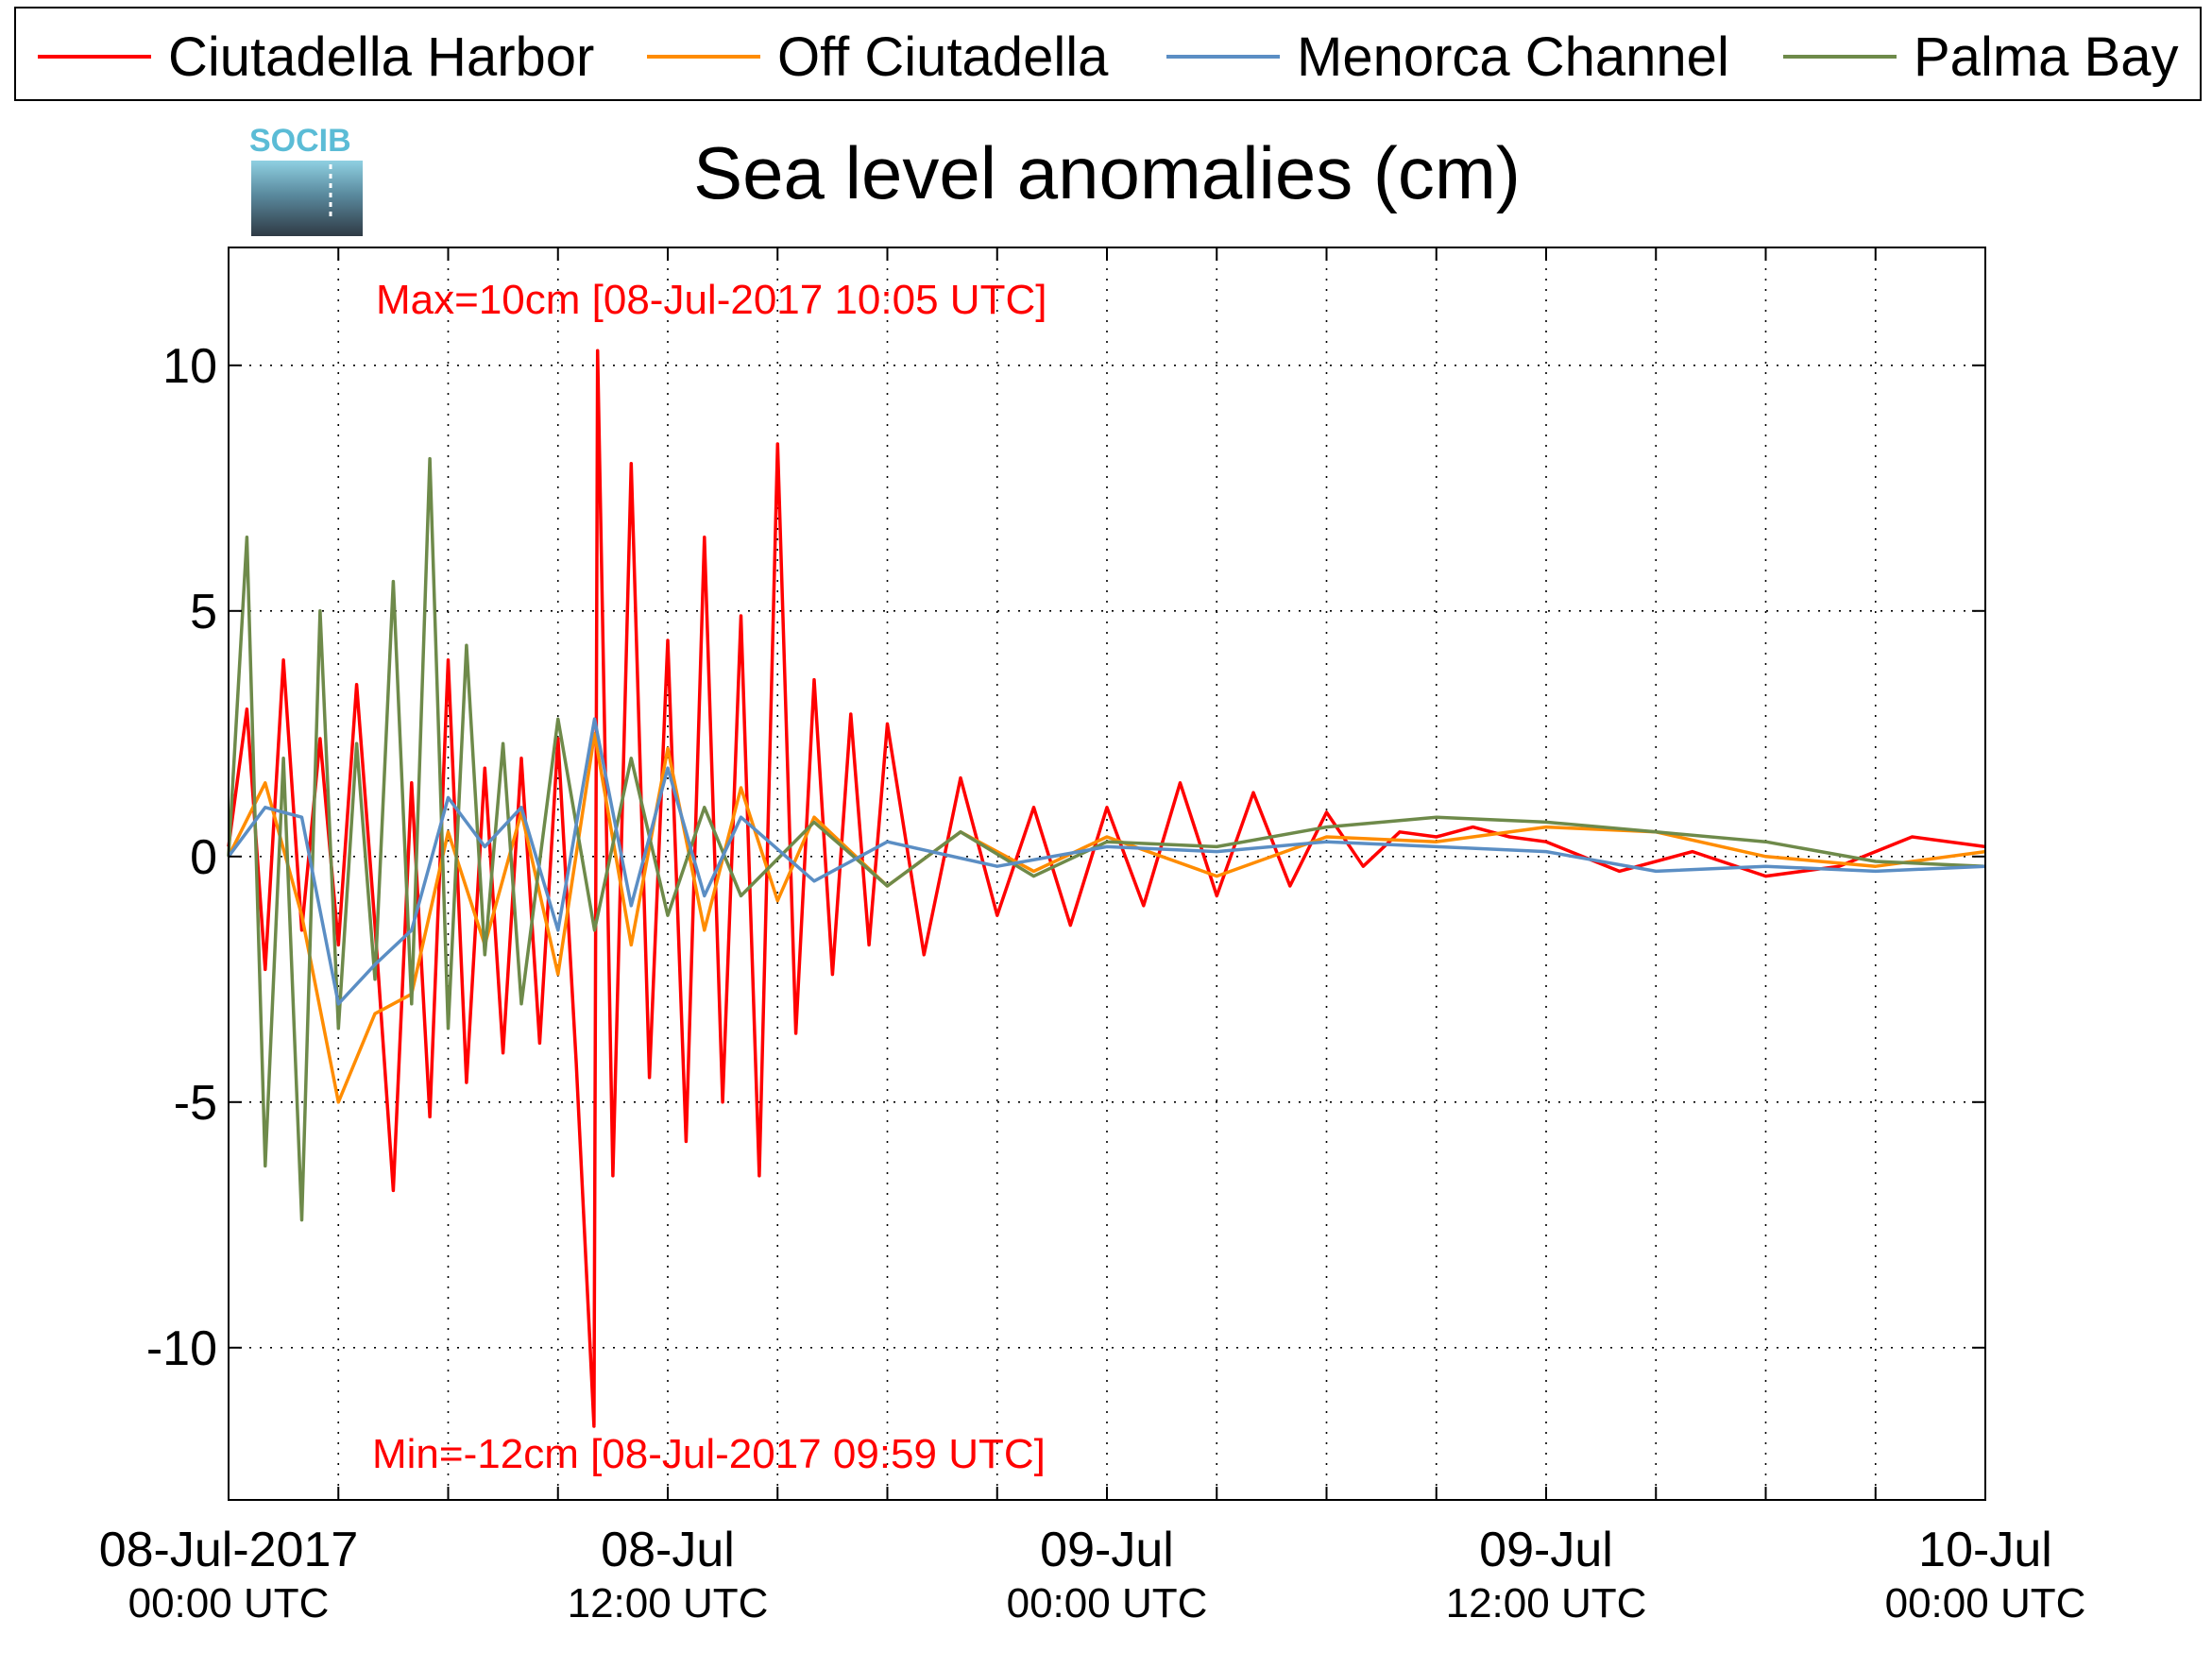 The height and width of the screenshot is (1669, 2212). What do you see at coordinates (195, 1103) in the screenshot?
I see `y-tick-label: -5` at bounding box center [195, 1103].